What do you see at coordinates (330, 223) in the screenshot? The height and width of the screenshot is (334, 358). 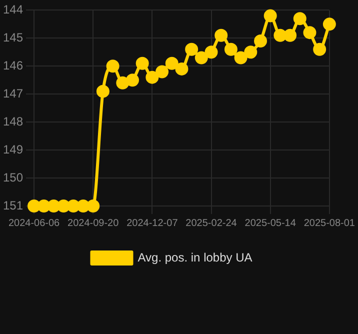 I see `x-tick-label: 2025-08-01` at bounding box center [330, 223].